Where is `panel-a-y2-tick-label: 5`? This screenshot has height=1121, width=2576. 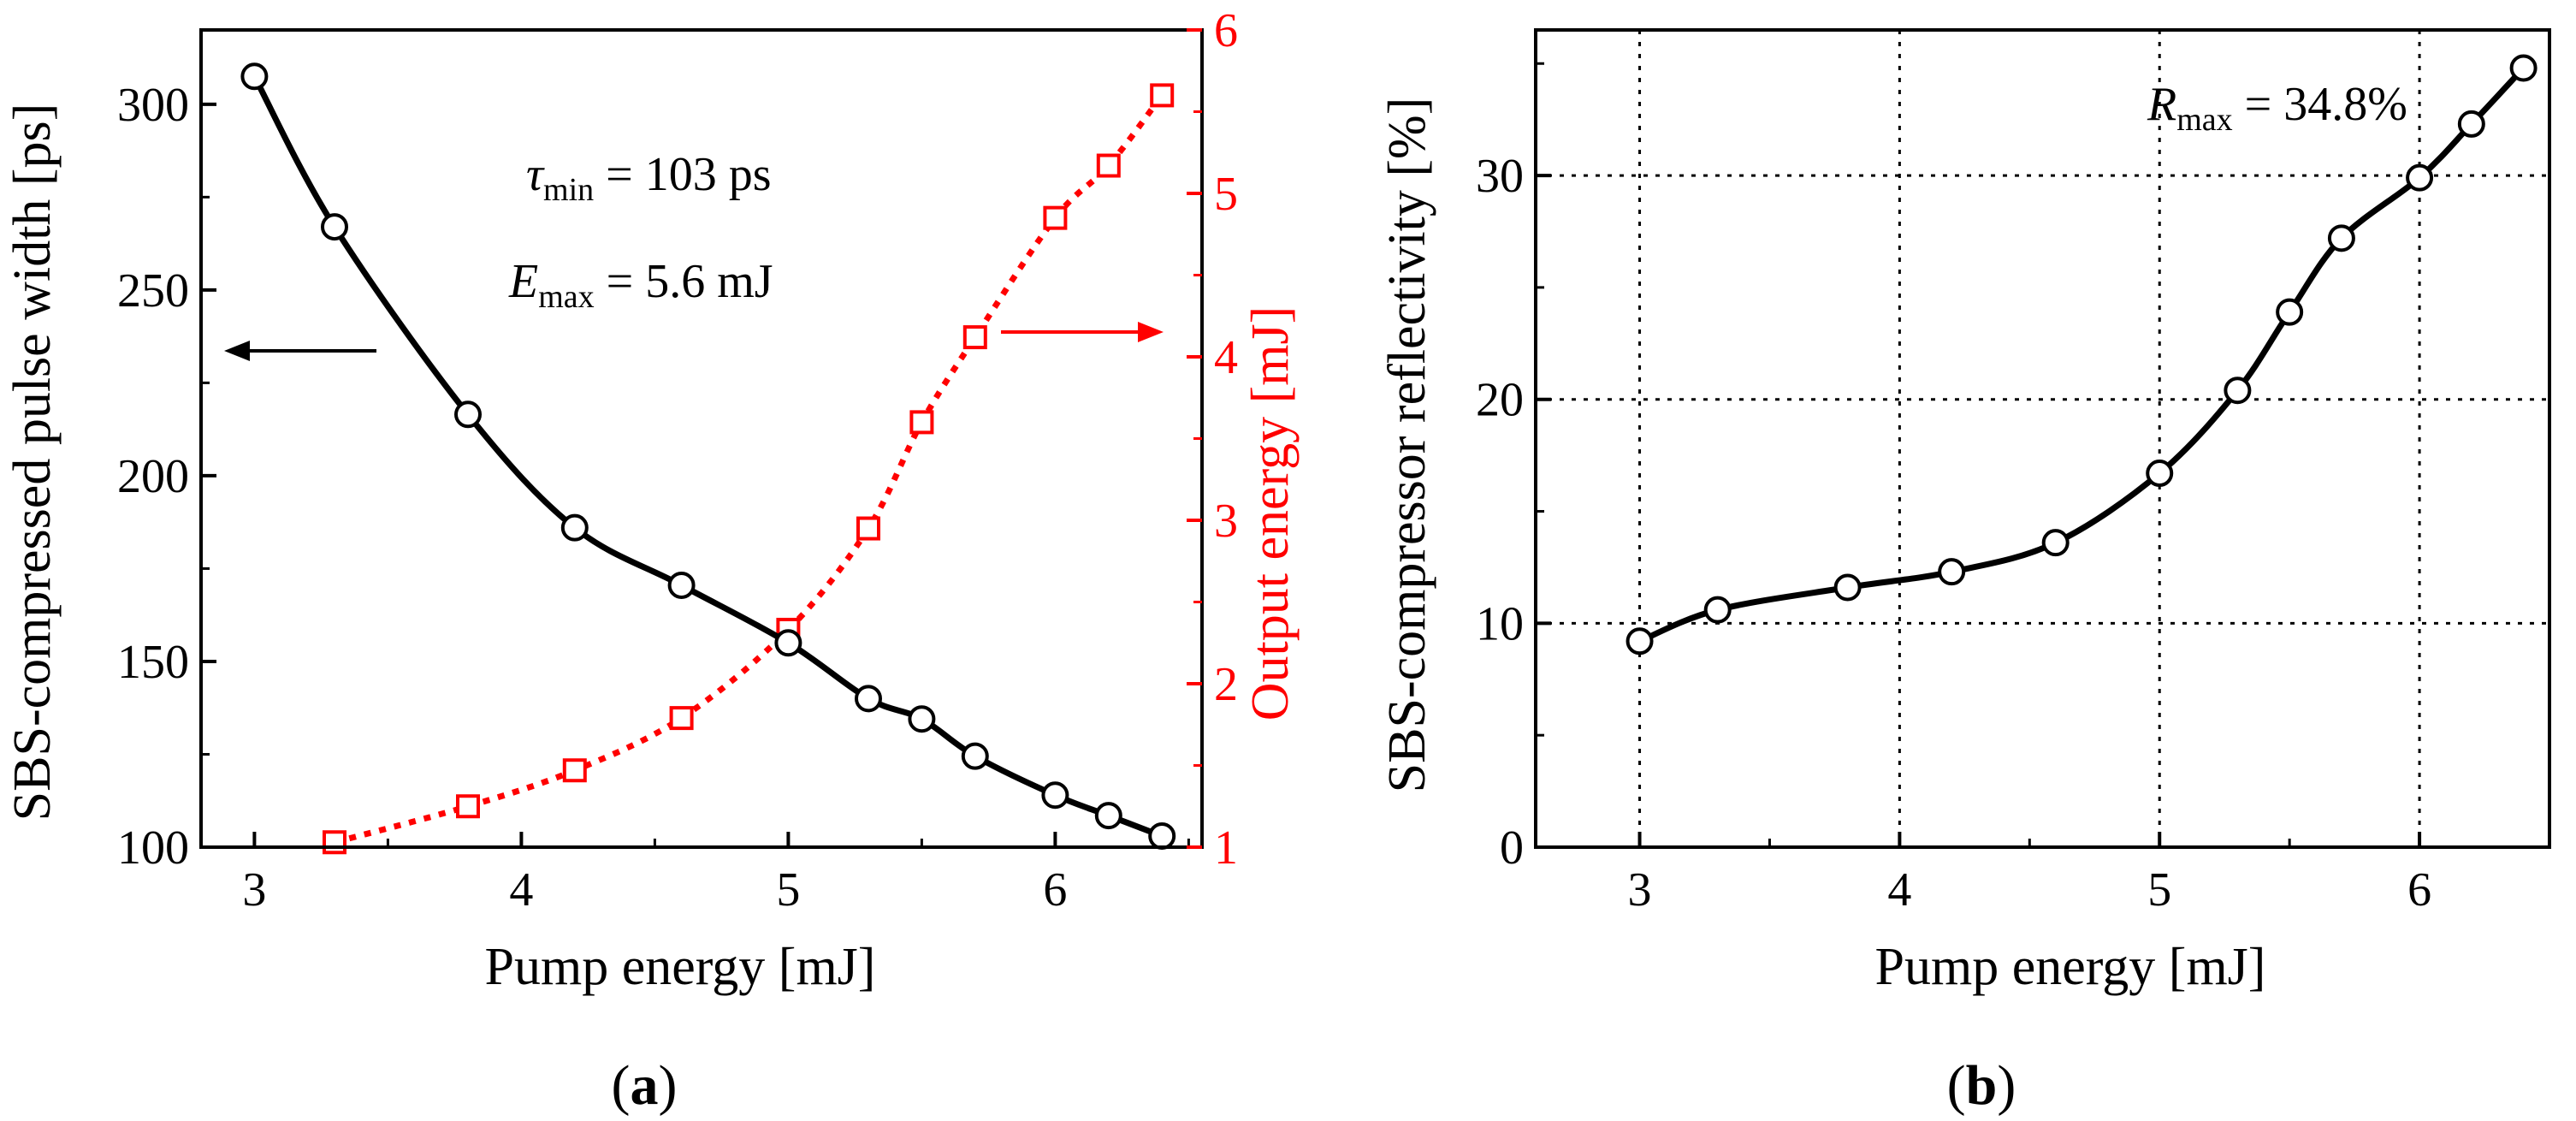 panel-a-y2-tick-label: 5 is located at coordinates (1226, 194).